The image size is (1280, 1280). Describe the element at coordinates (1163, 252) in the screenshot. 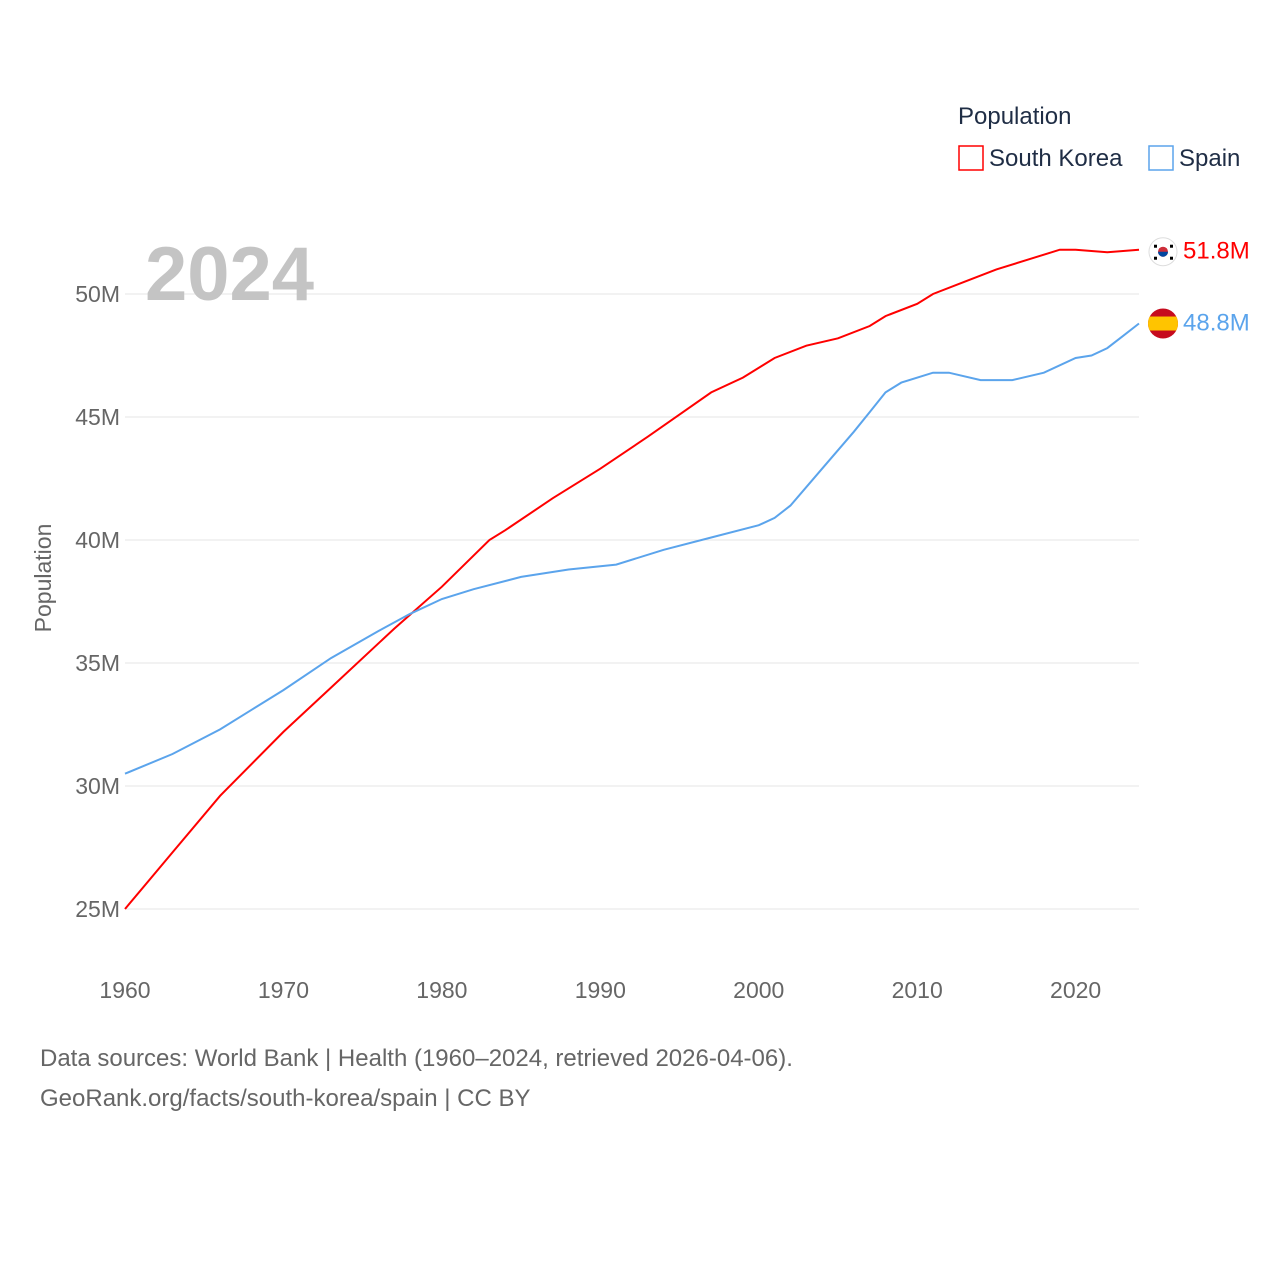

I see `south-korea-flag-icon` at that location.